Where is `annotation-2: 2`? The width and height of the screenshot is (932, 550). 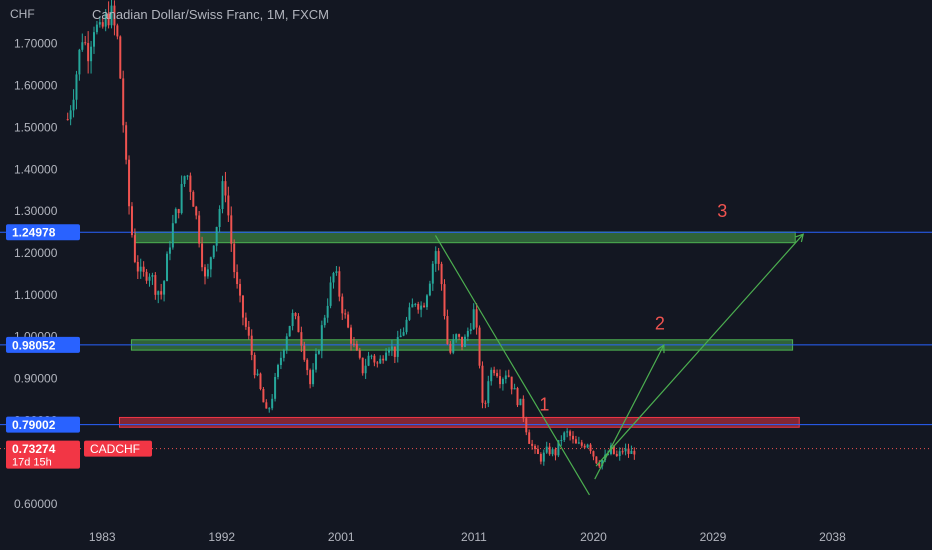
annotation-2: 2 is located at coordinates (660, 324).